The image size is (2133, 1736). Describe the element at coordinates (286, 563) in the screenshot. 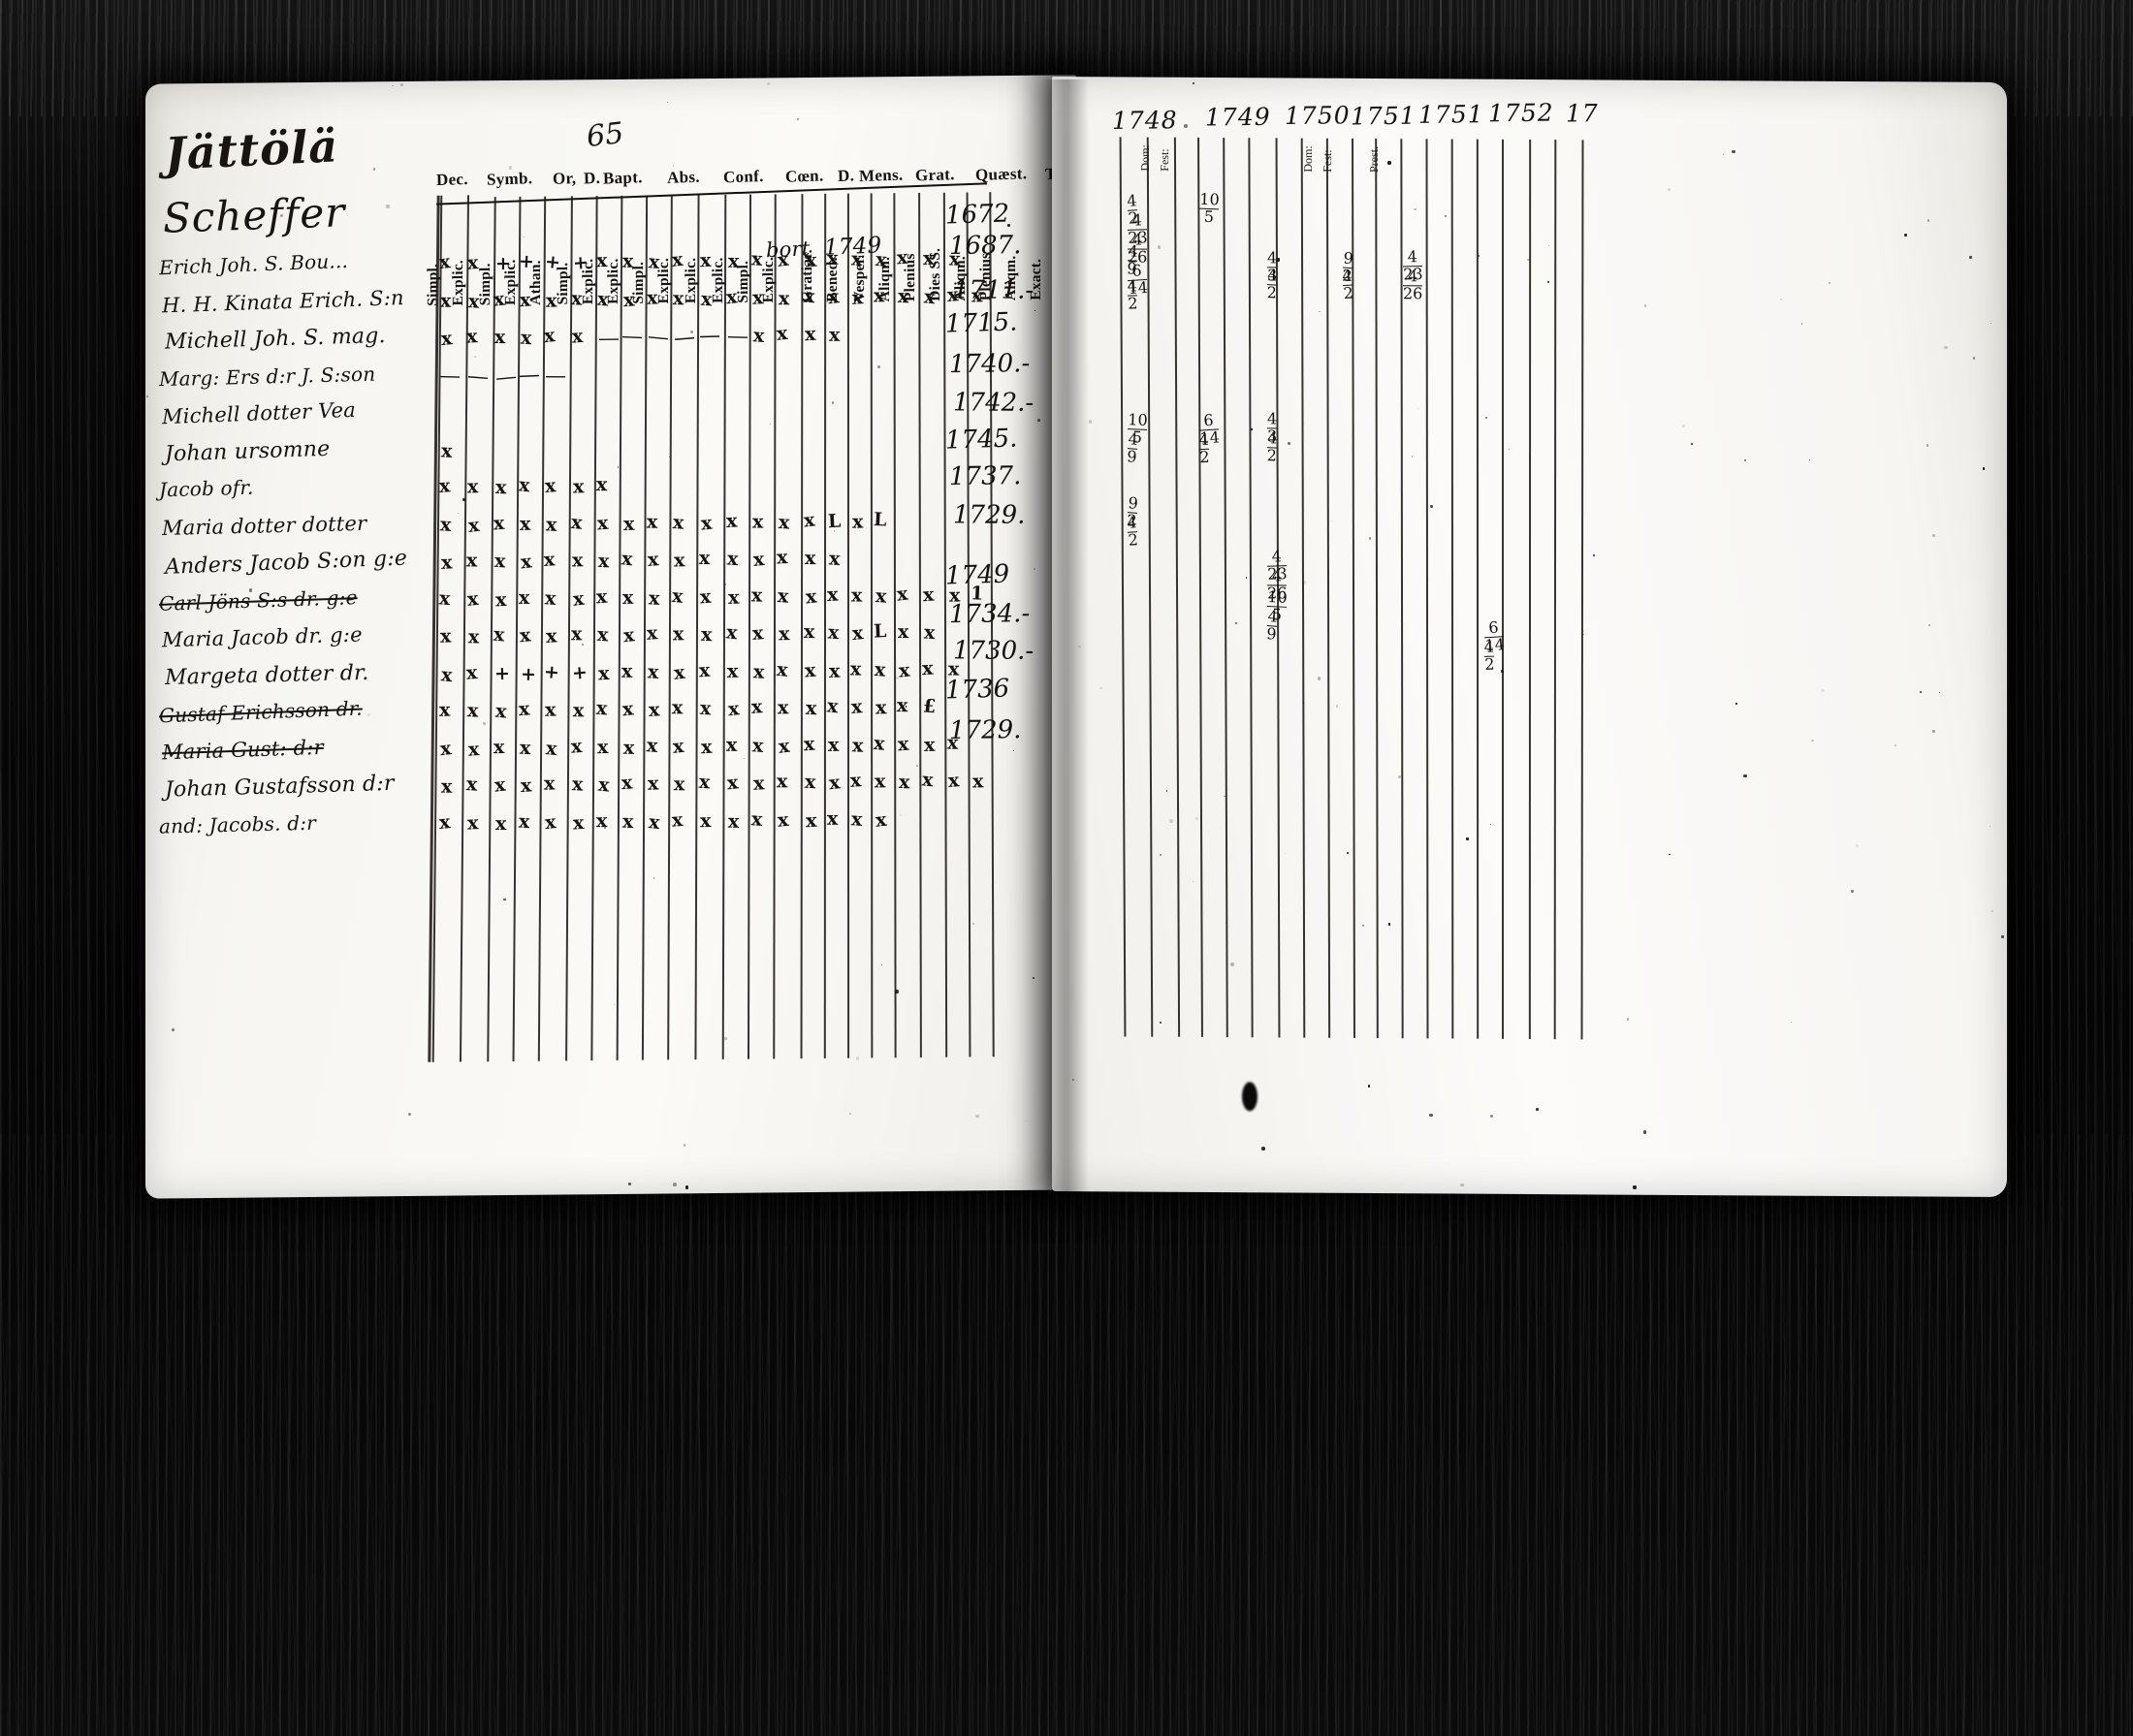

I see `register-row-name: Anders Jacob S:on g:e` at that location.